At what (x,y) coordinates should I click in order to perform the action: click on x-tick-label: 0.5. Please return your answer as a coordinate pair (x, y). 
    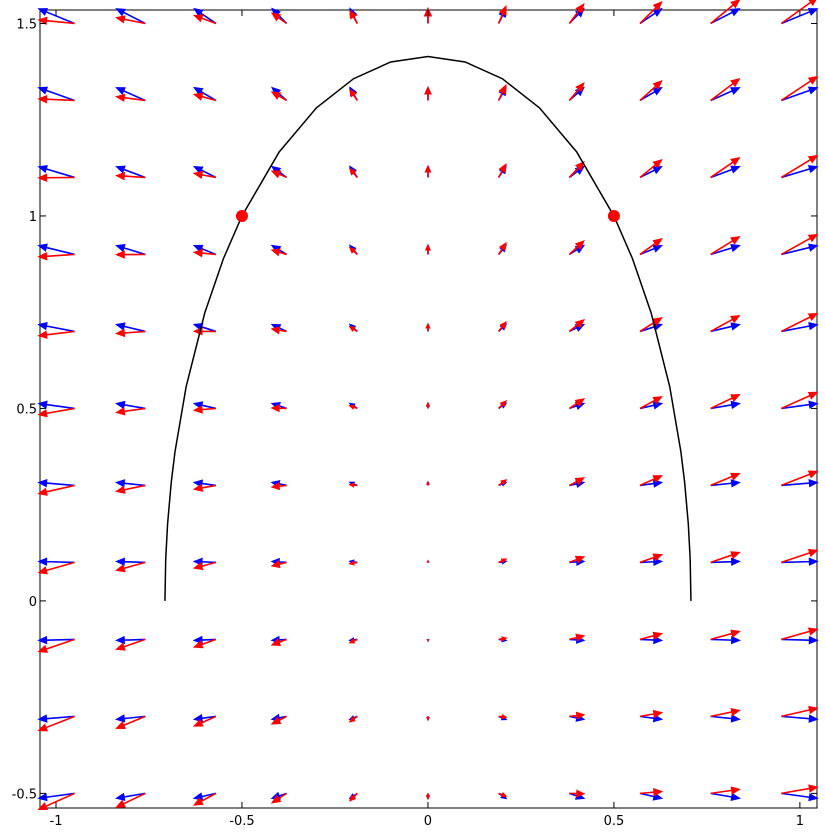
    Looking at the image, I should click on (614, 821).